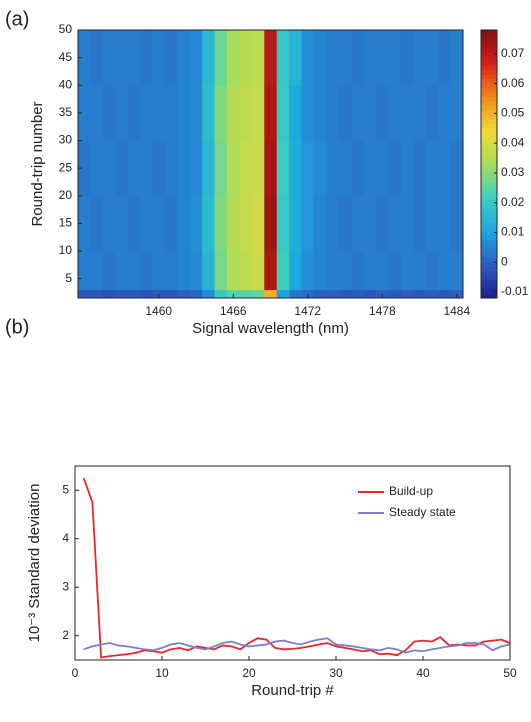  Describe the element at coordinates (65, 489) in the screenshot. I see `y-tick-label: 5` at that location.